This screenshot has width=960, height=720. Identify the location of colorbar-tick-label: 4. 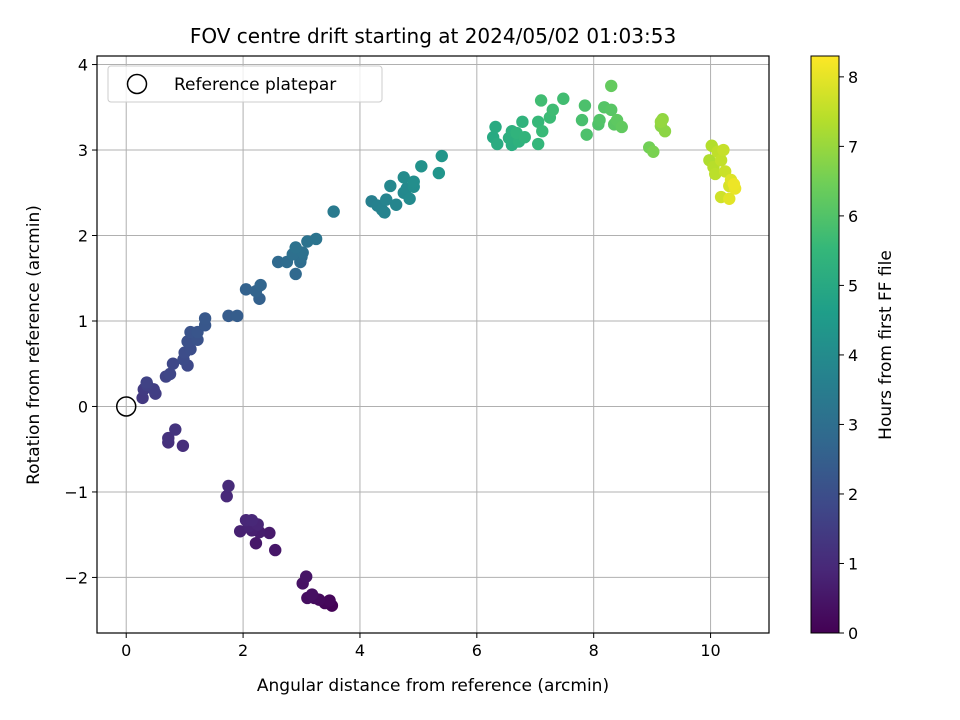
(853, 355).